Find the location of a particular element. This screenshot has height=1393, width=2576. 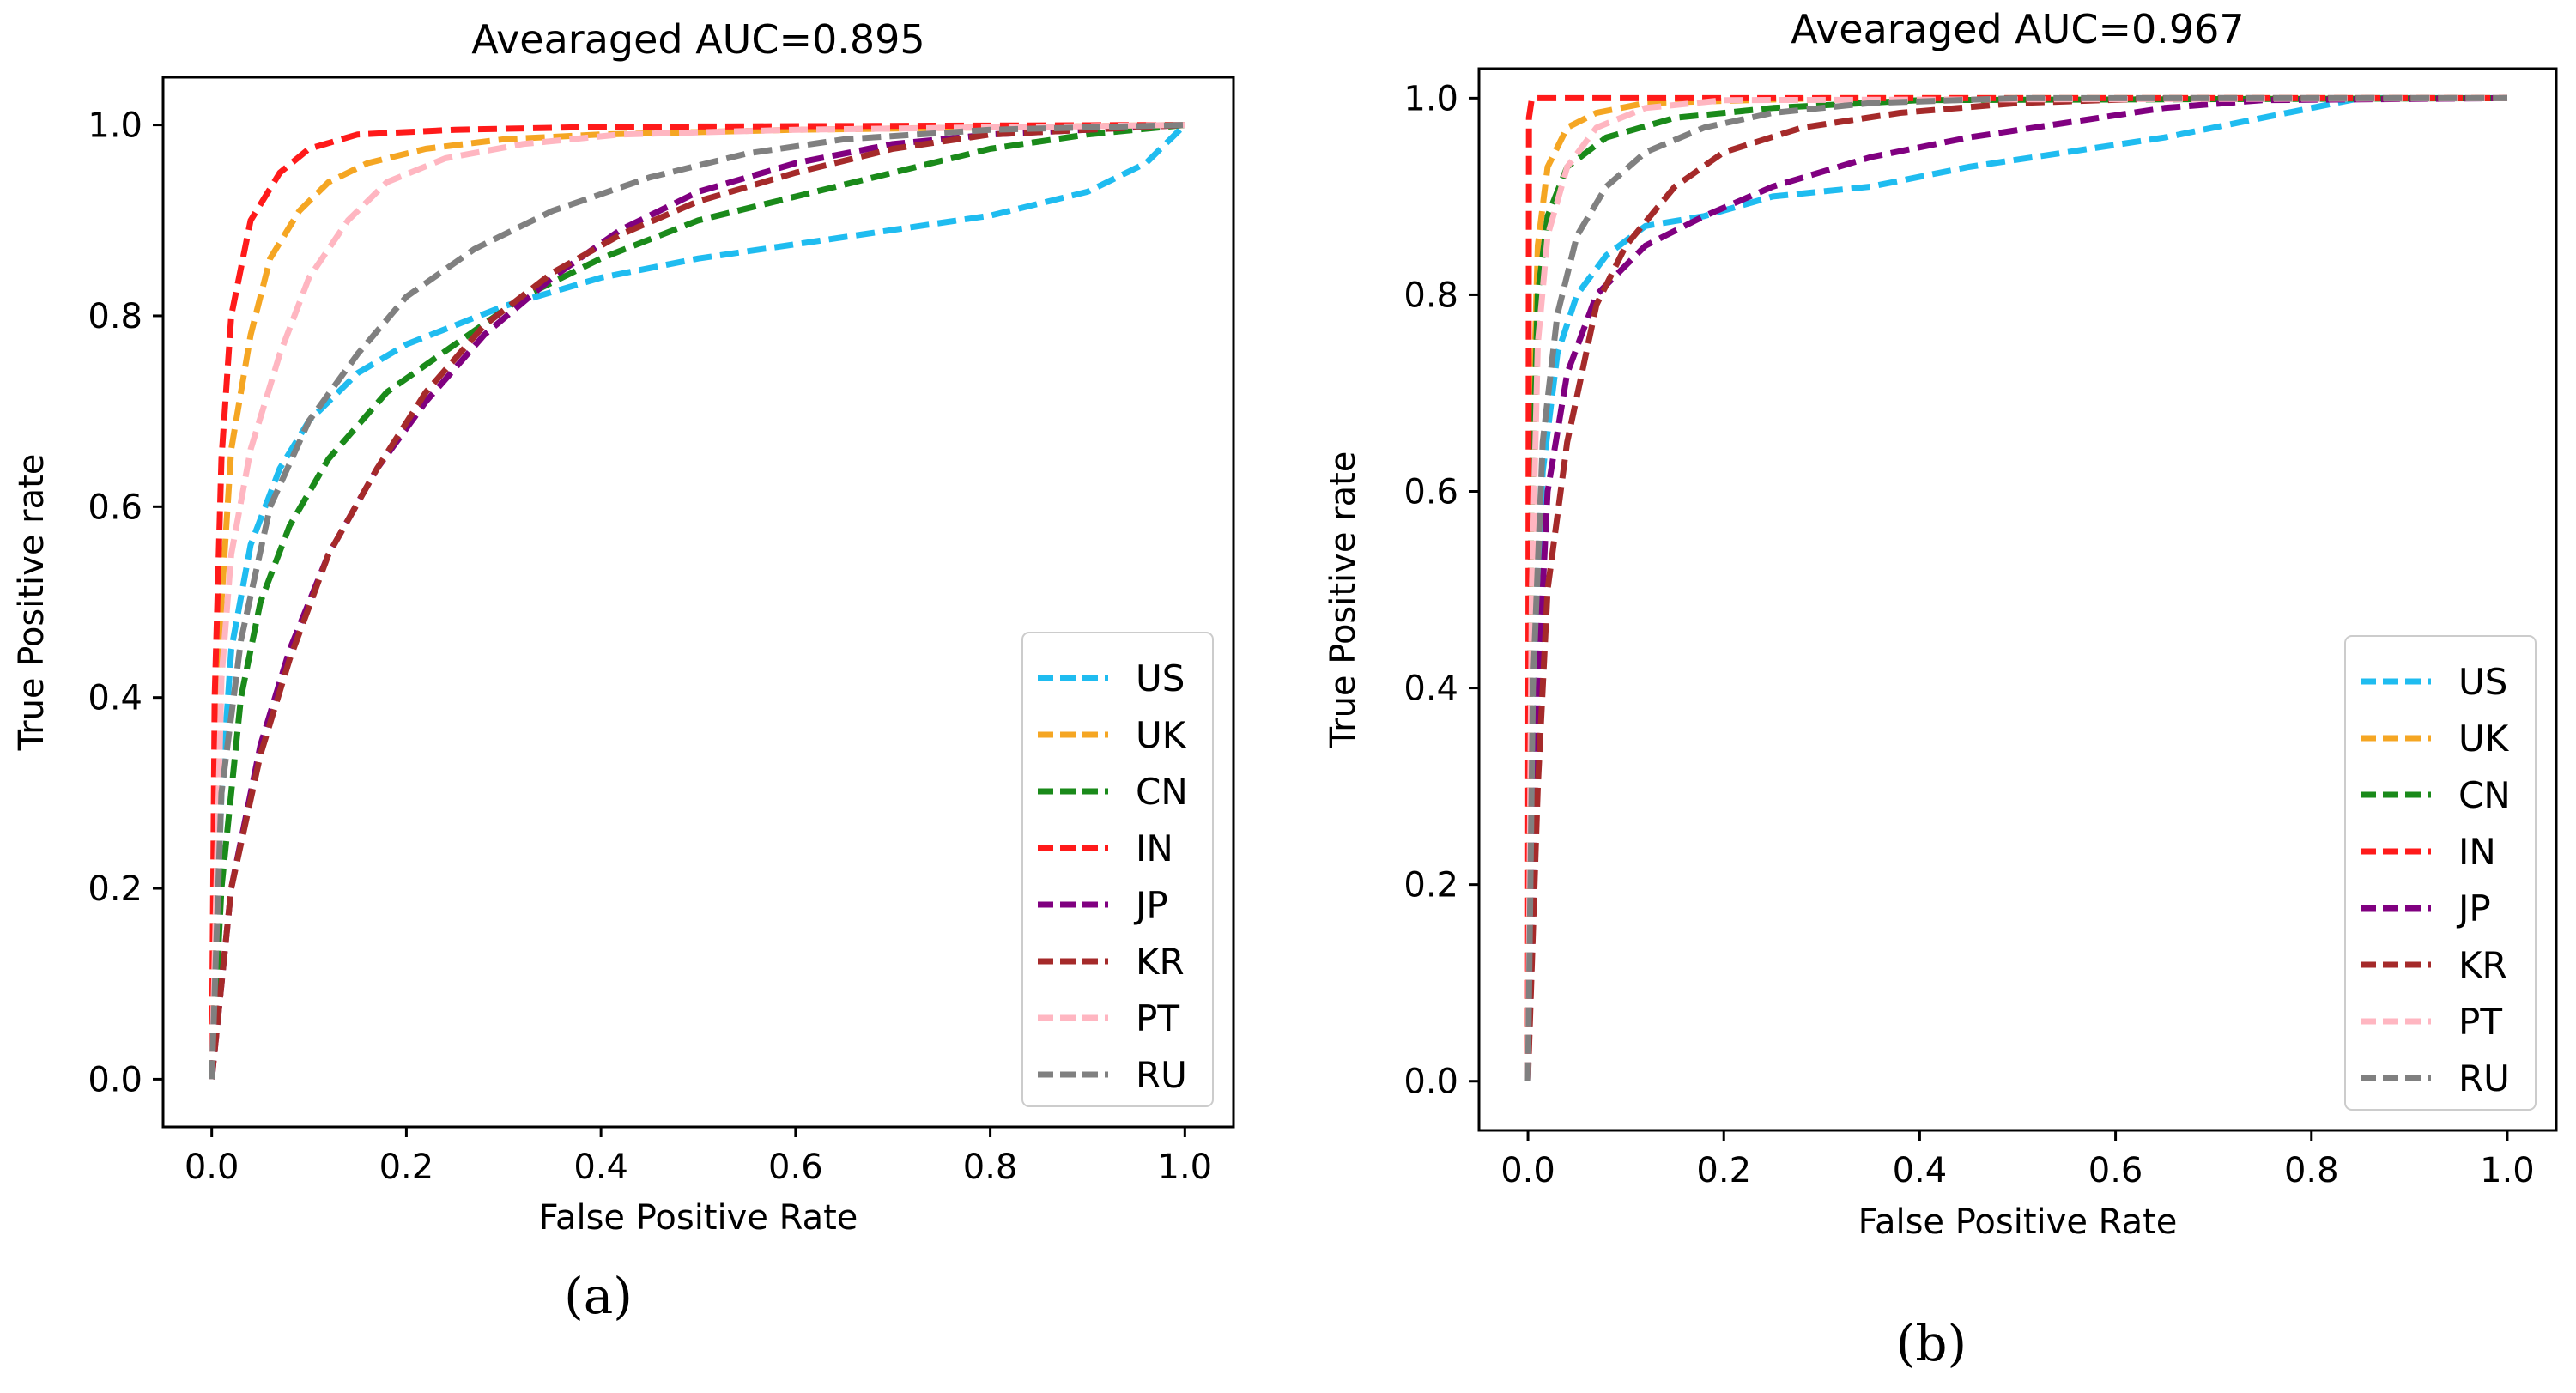

panel-caption: (b) is located at coordinates (1932, 1343).